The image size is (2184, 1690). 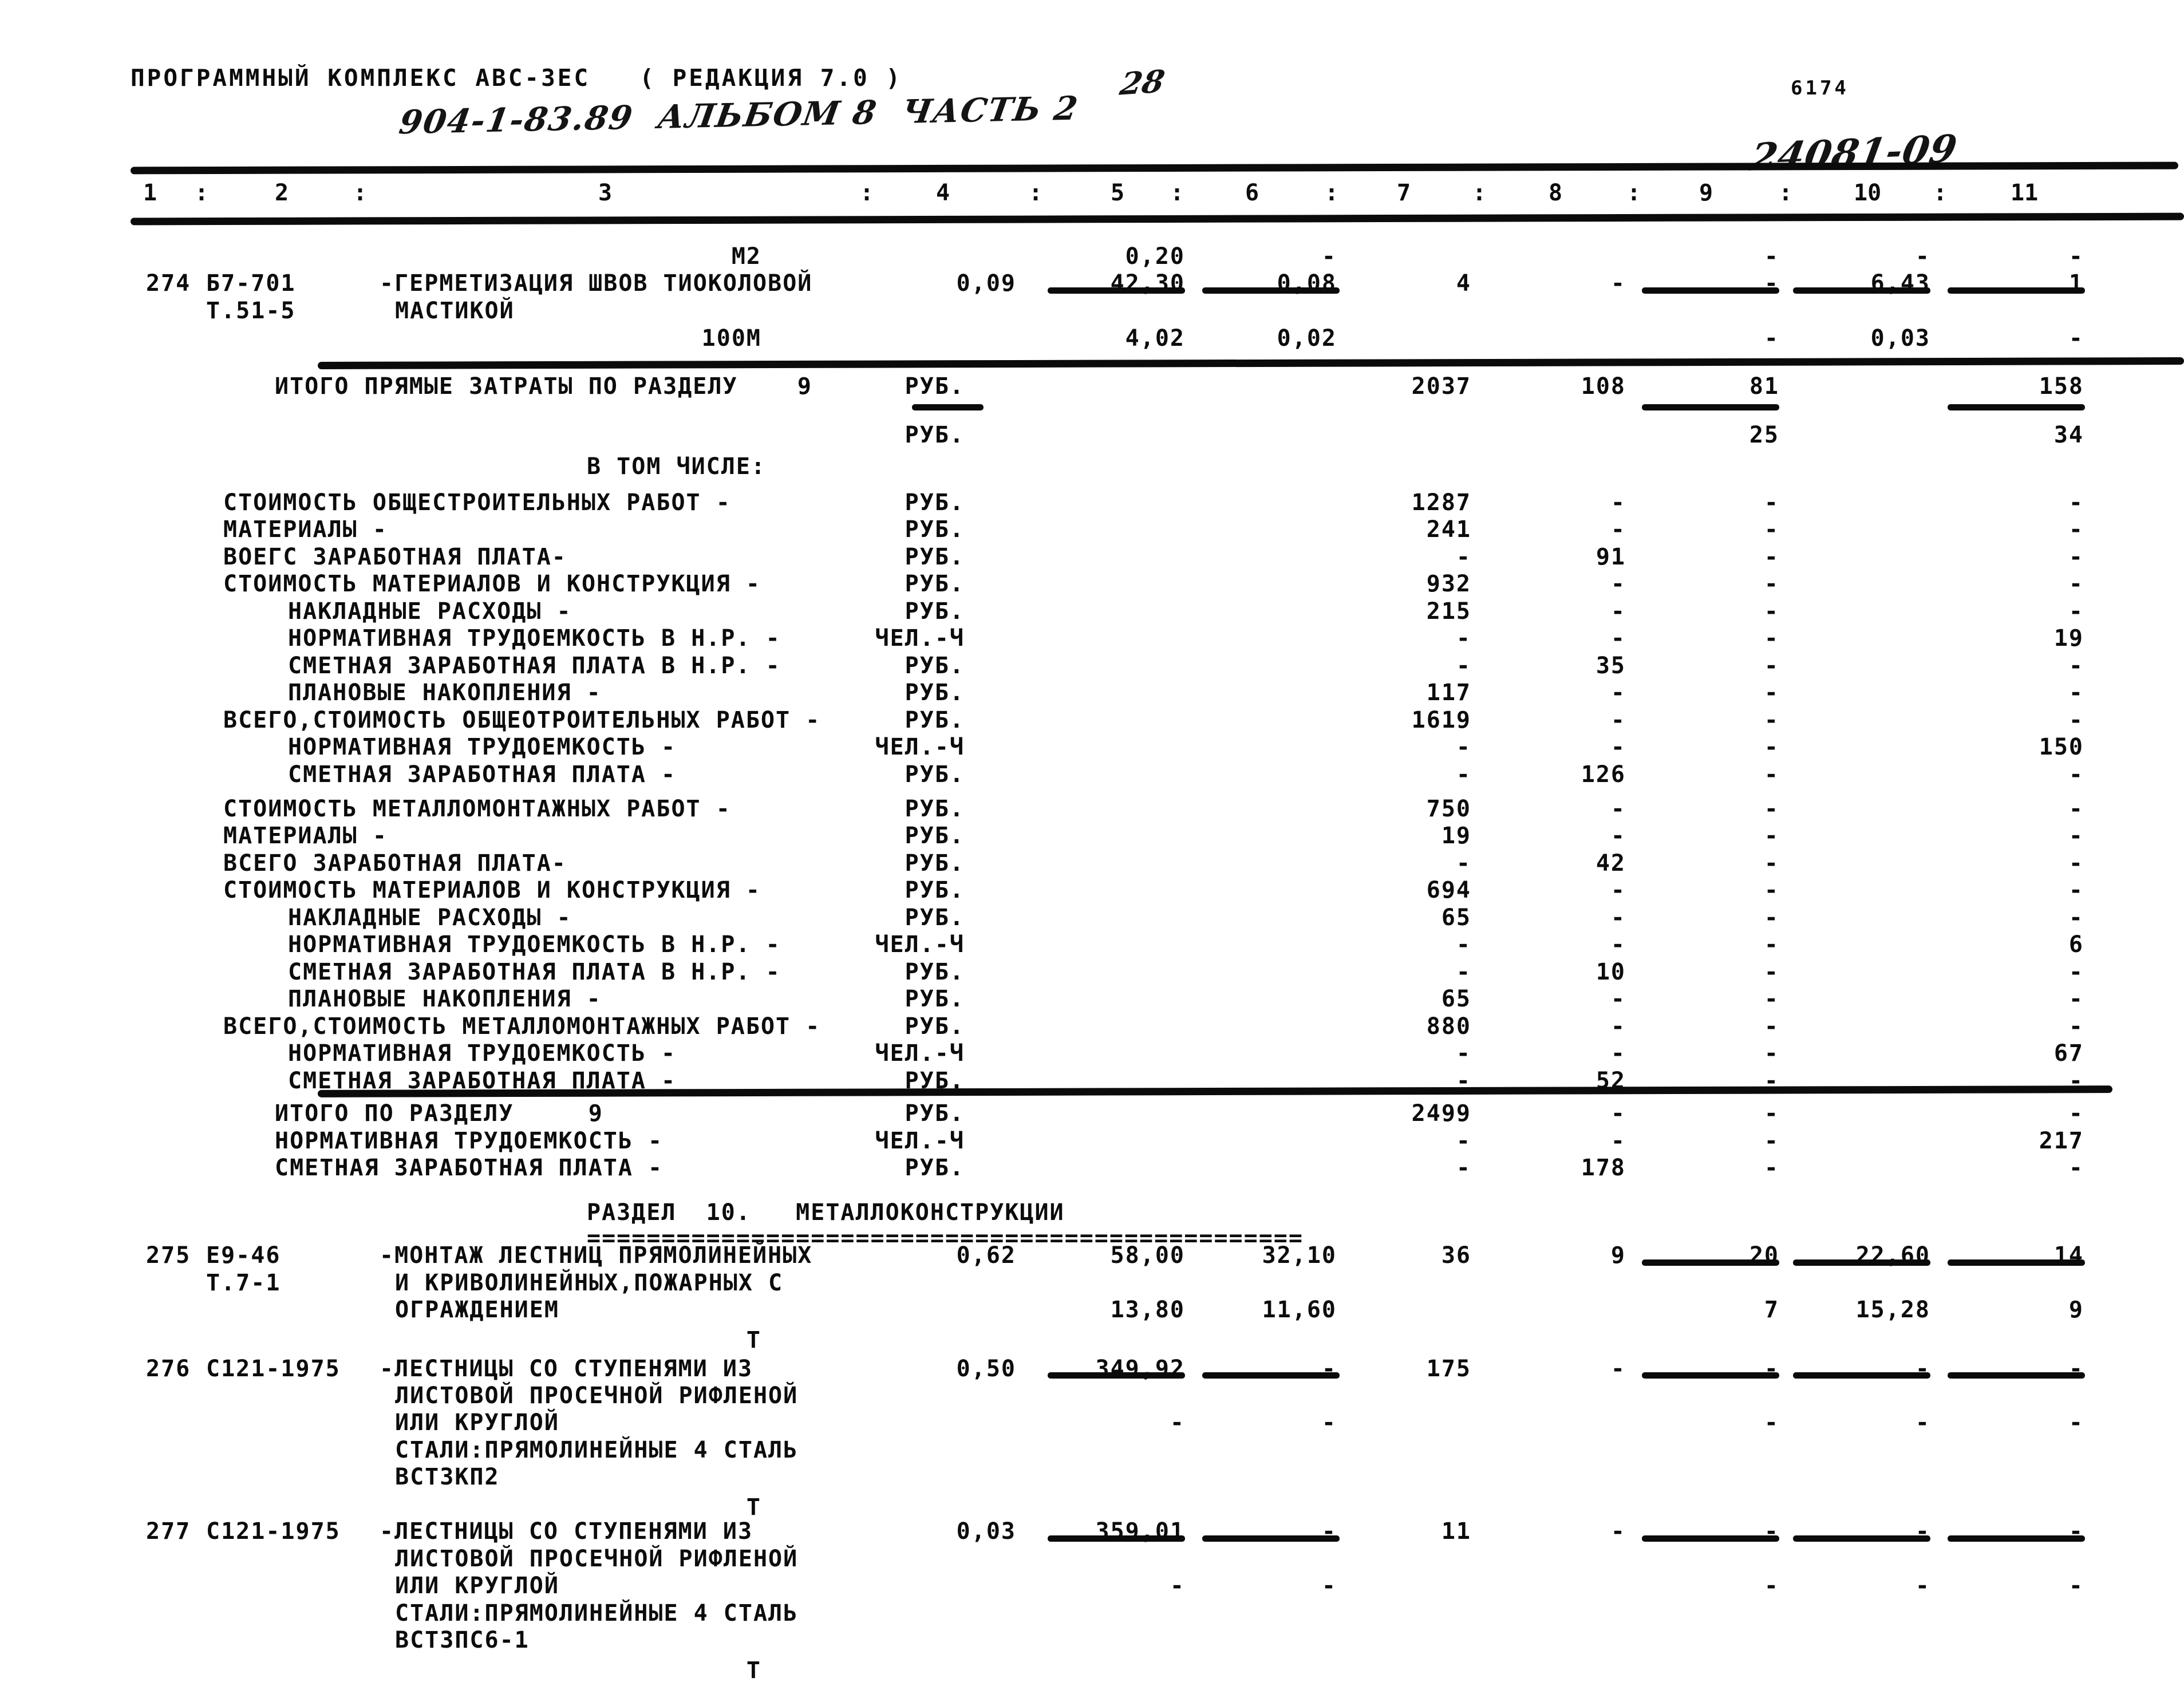 What do you see at coordinates (1923, 1422) in the screenshot?
I see `value-cell-col10: -` at bounding box center [1923, 1422].